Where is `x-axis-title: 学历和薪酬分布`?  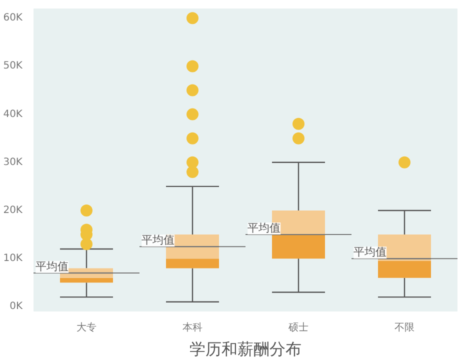 x-axis-title: 学历和薪酬分布 is located at coordinates (246, 349).